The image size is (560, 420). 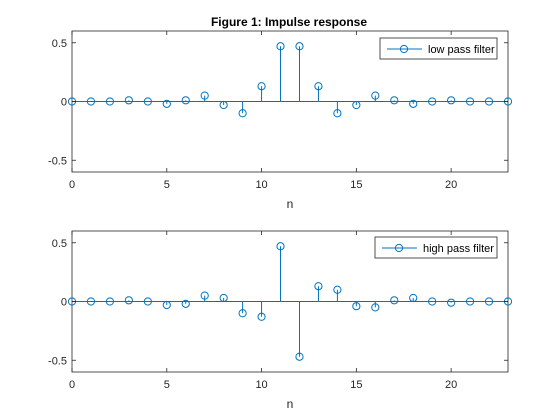 I want to click on chart-title: Figure 1: Impulse response, so click(x=289, y=22).